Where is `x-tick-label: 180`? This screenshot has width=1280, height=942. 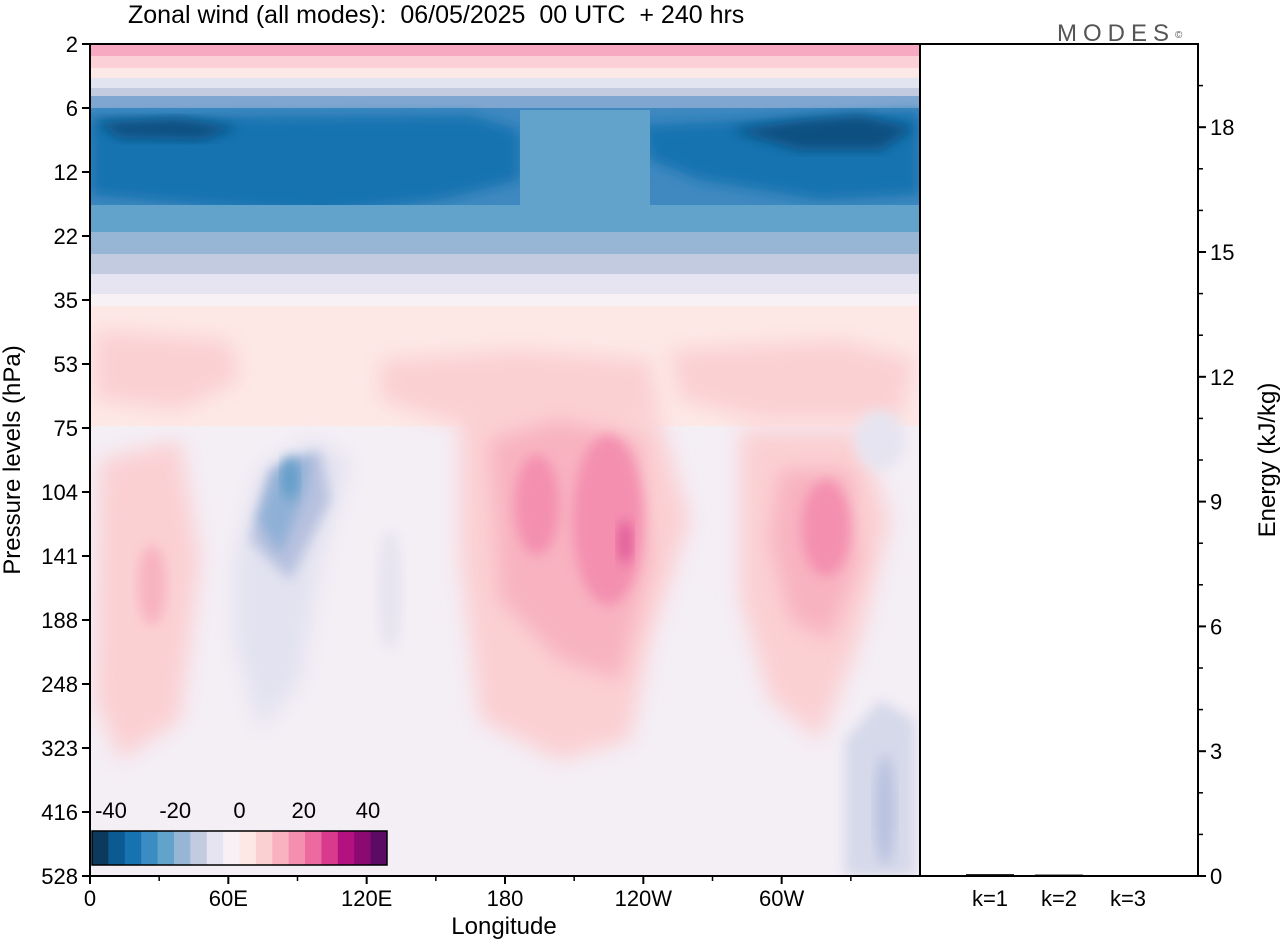
x-tick-label: 180 is located at coordinates (505, 898).